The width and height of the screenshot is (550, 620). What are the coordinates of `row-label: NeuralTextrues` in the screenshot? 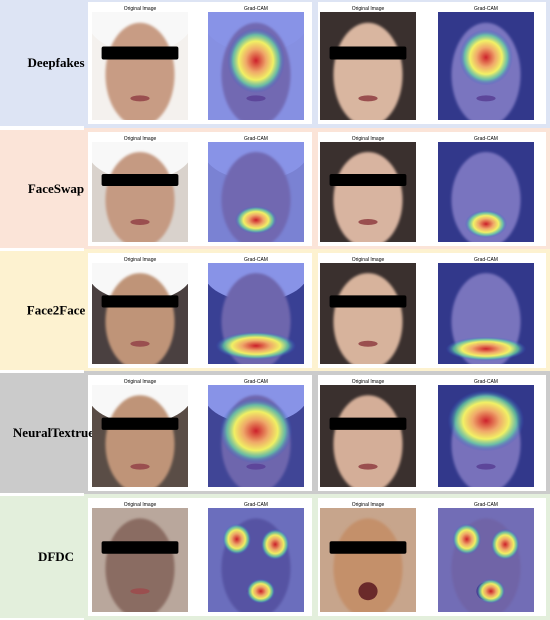 It's located at (56, 432).